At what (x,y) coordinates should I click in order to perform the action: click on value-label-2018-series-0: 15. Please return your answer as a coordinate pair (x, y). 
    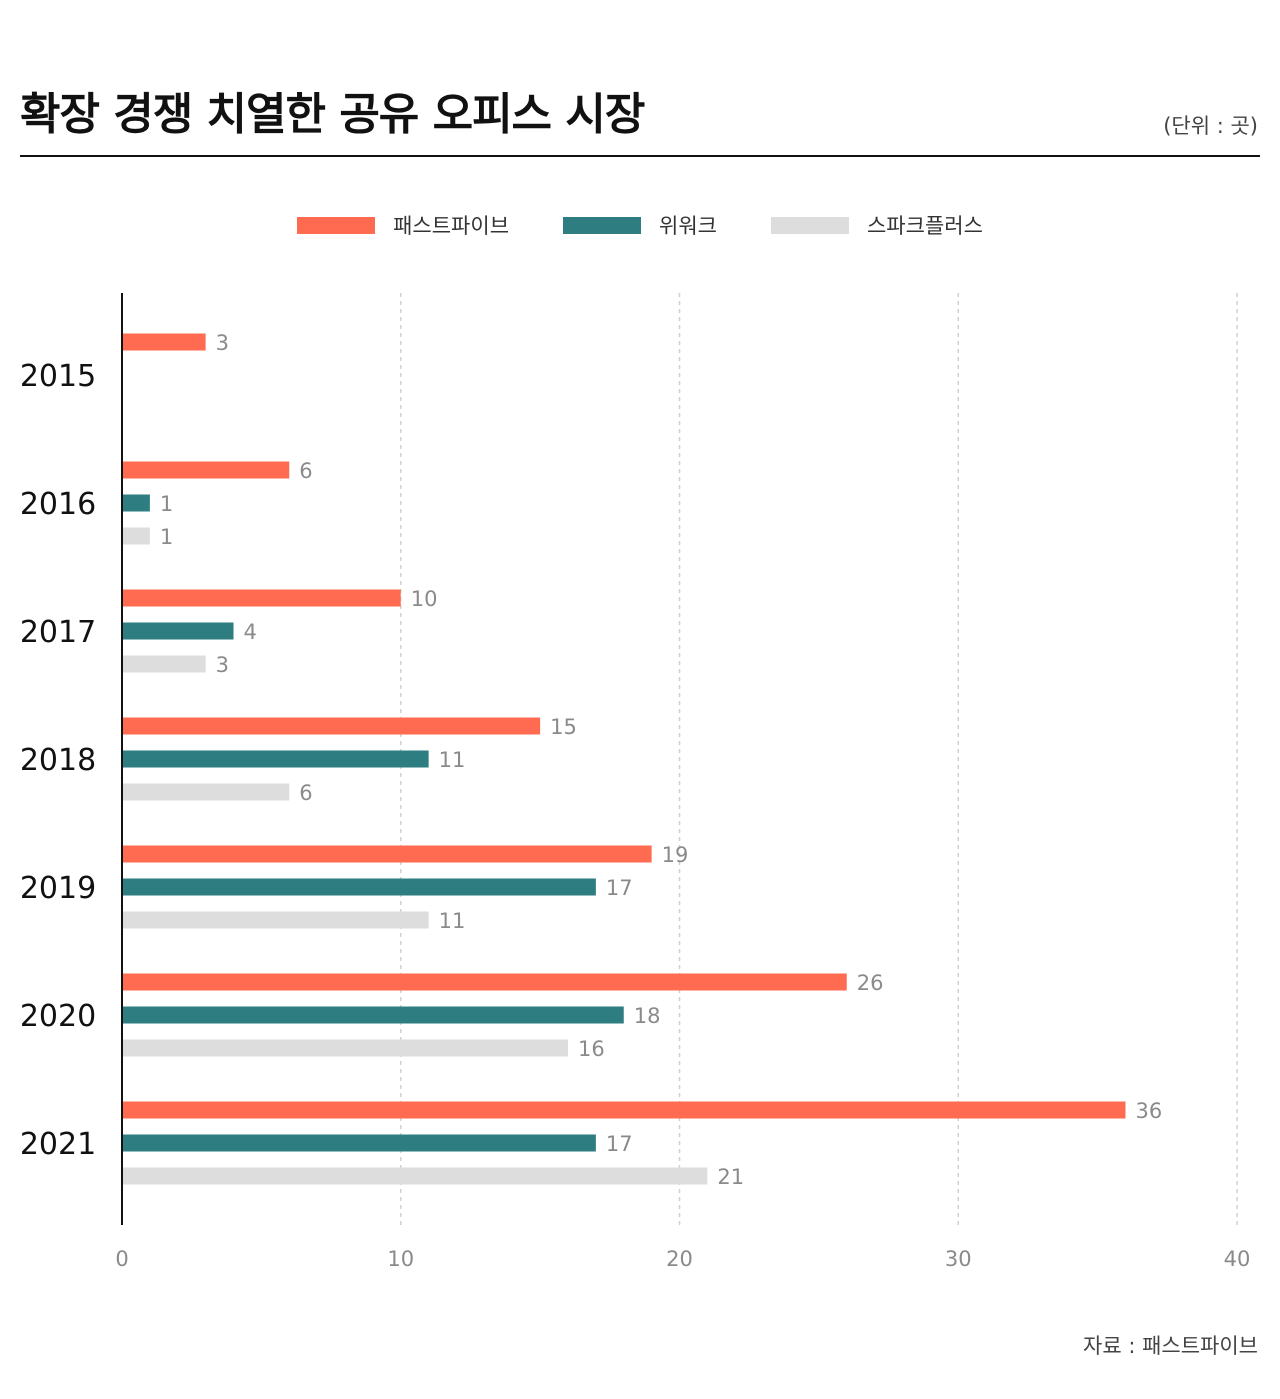
    Looking at the image, I should click on (563, 727).